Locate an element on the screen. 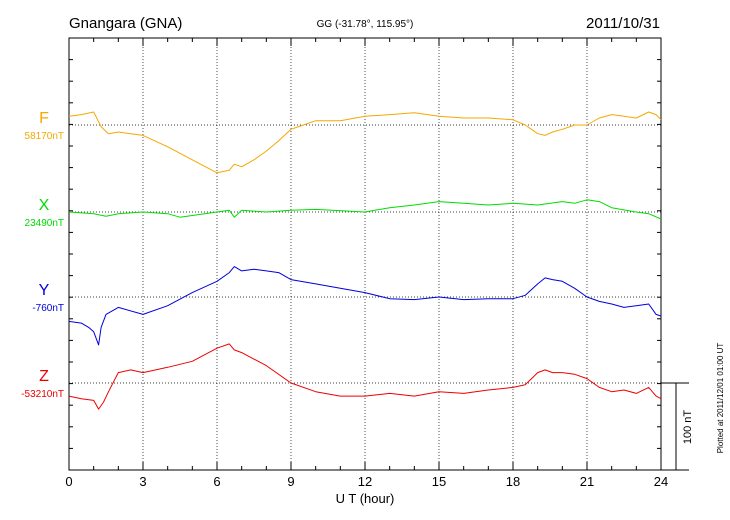 This screenshot has width=730, height=520. scale-bar: 100 nT is located at coordinates (677, 426).